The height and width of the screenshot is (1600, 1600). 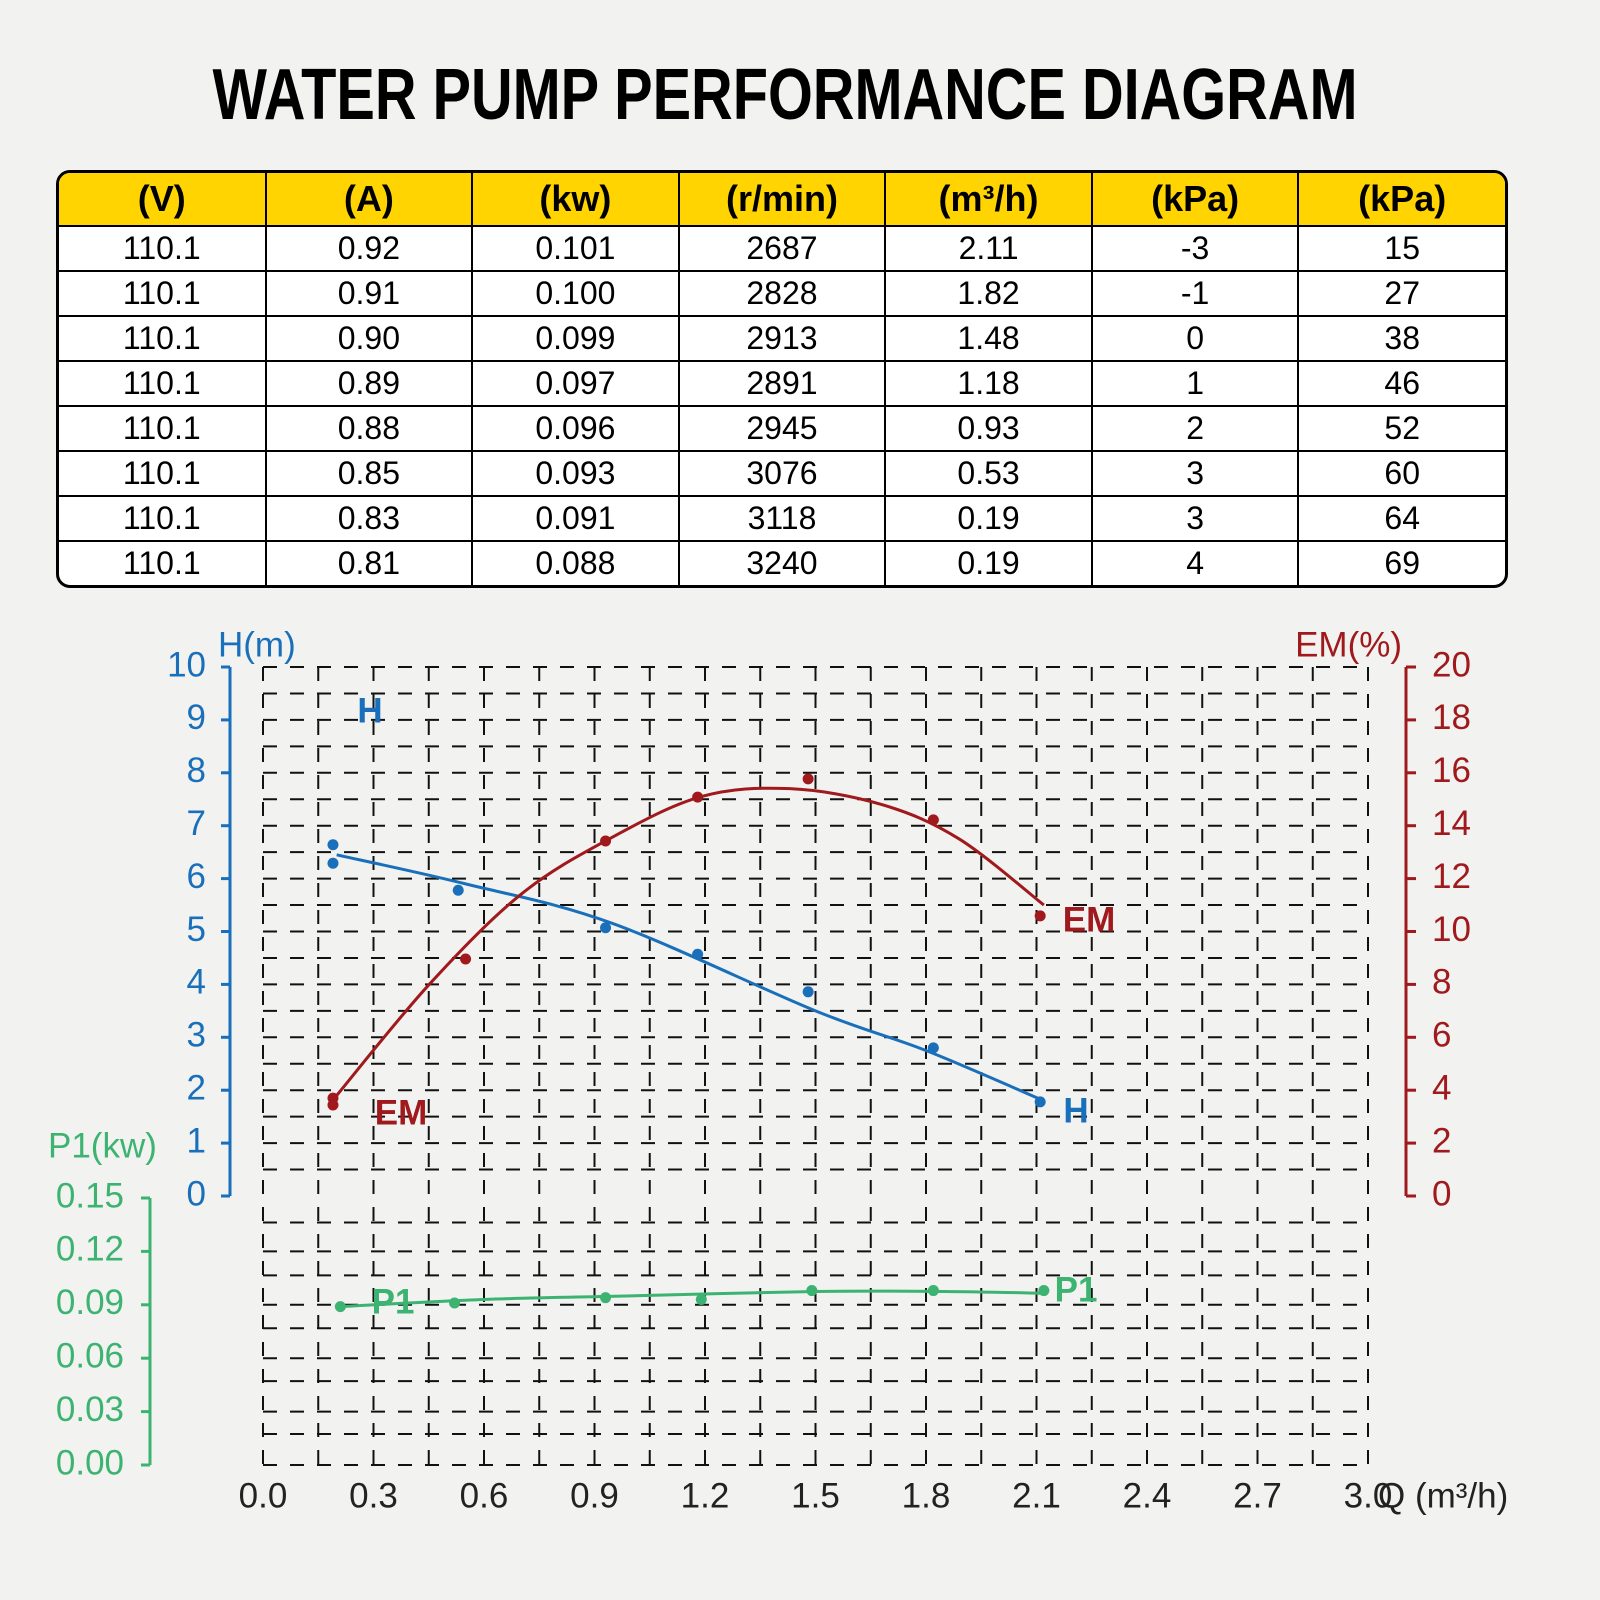 What do you see at coordinates (692, 1299) in the screenshot?
I see `fit-line` at bounding box center [692, 1299].